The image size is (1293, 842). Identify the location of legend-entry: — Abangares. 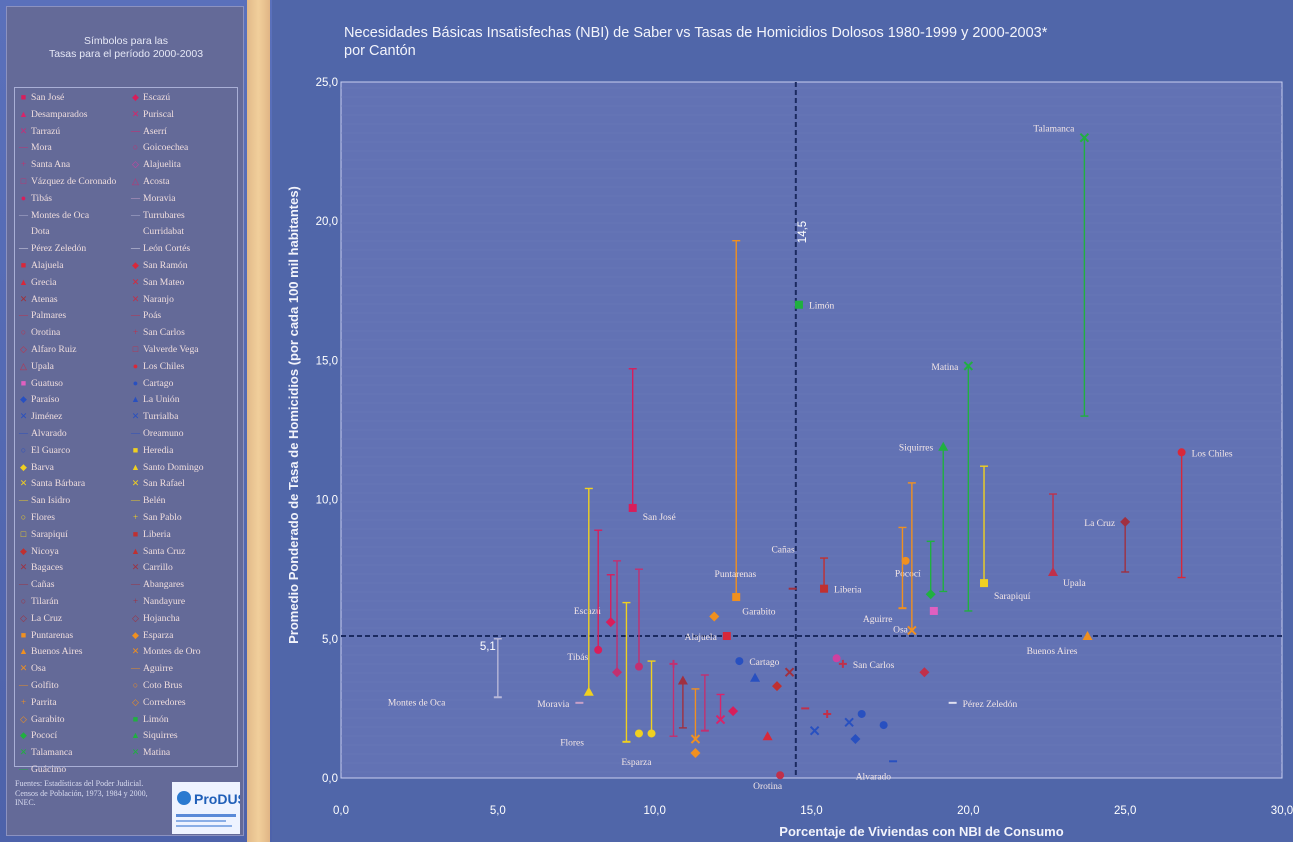
(157, 584).